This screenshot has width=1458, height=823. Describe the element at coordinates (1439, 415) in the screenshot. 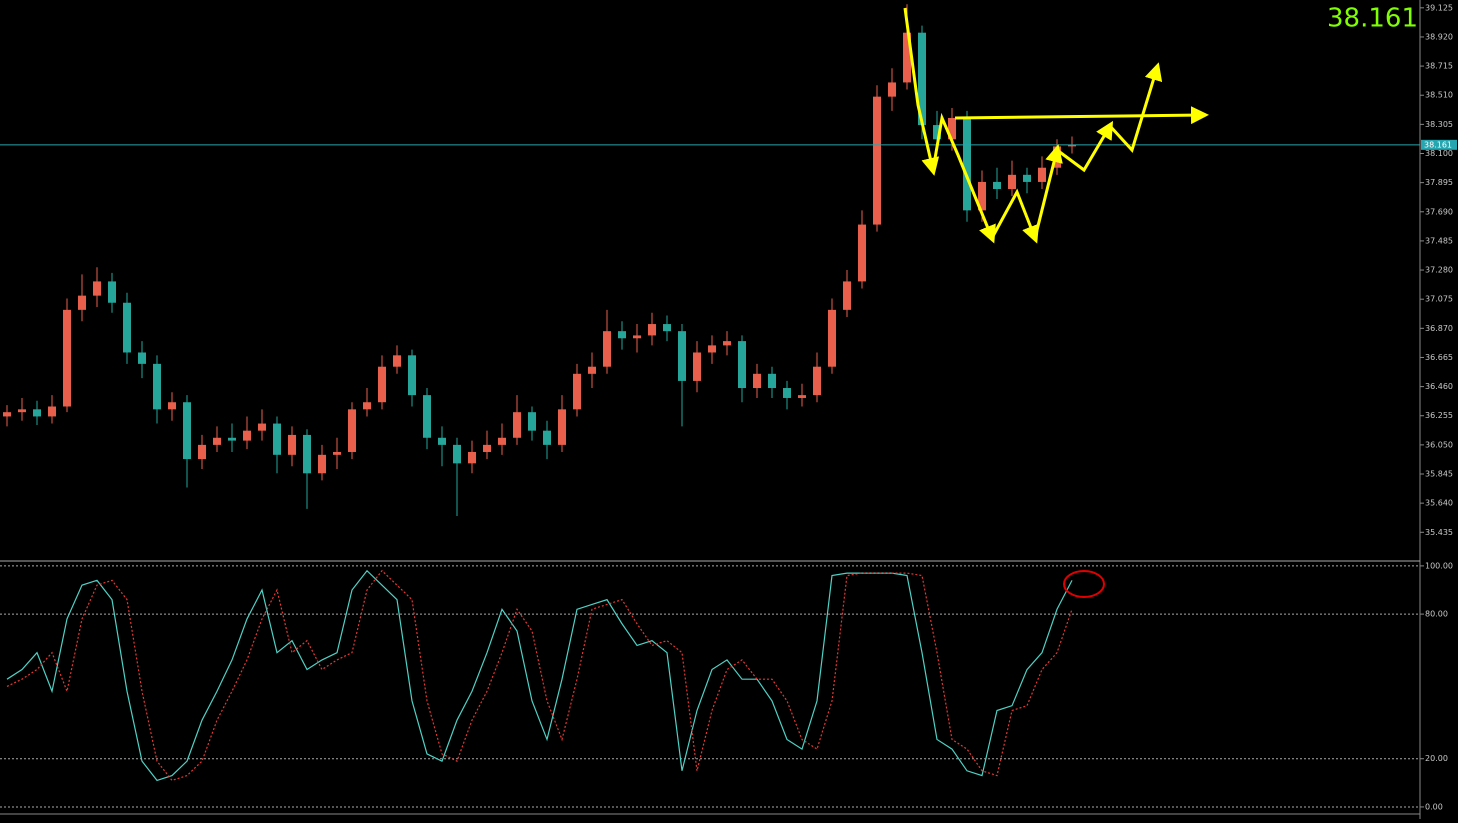

I see `y-tick-label: 36.255` at that location.